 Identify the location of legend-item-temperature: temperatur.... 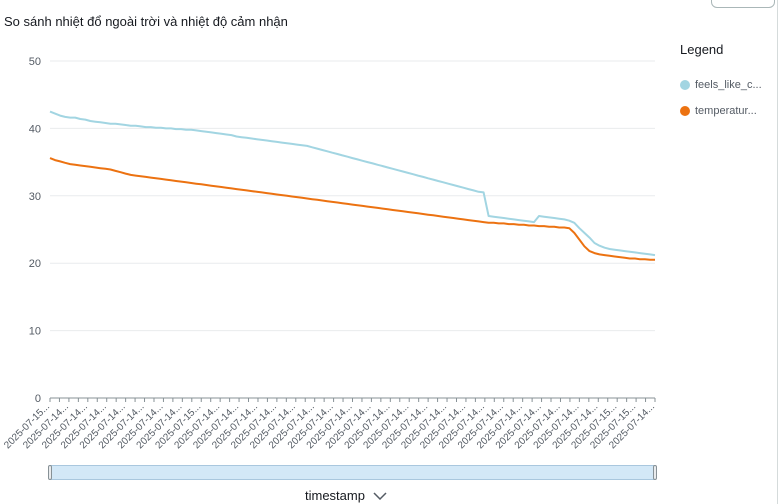
(730, 111).